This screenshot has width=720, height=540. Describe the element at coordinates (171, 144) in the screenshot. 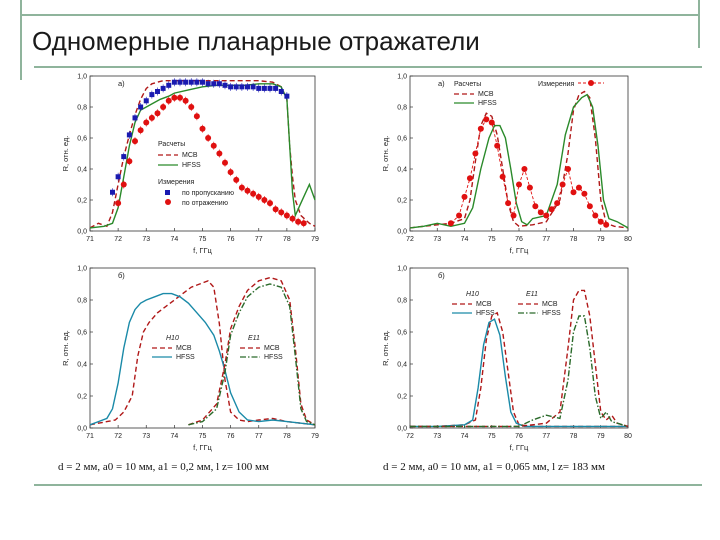

I see `legend-calc-title: Расчеты` at that location.